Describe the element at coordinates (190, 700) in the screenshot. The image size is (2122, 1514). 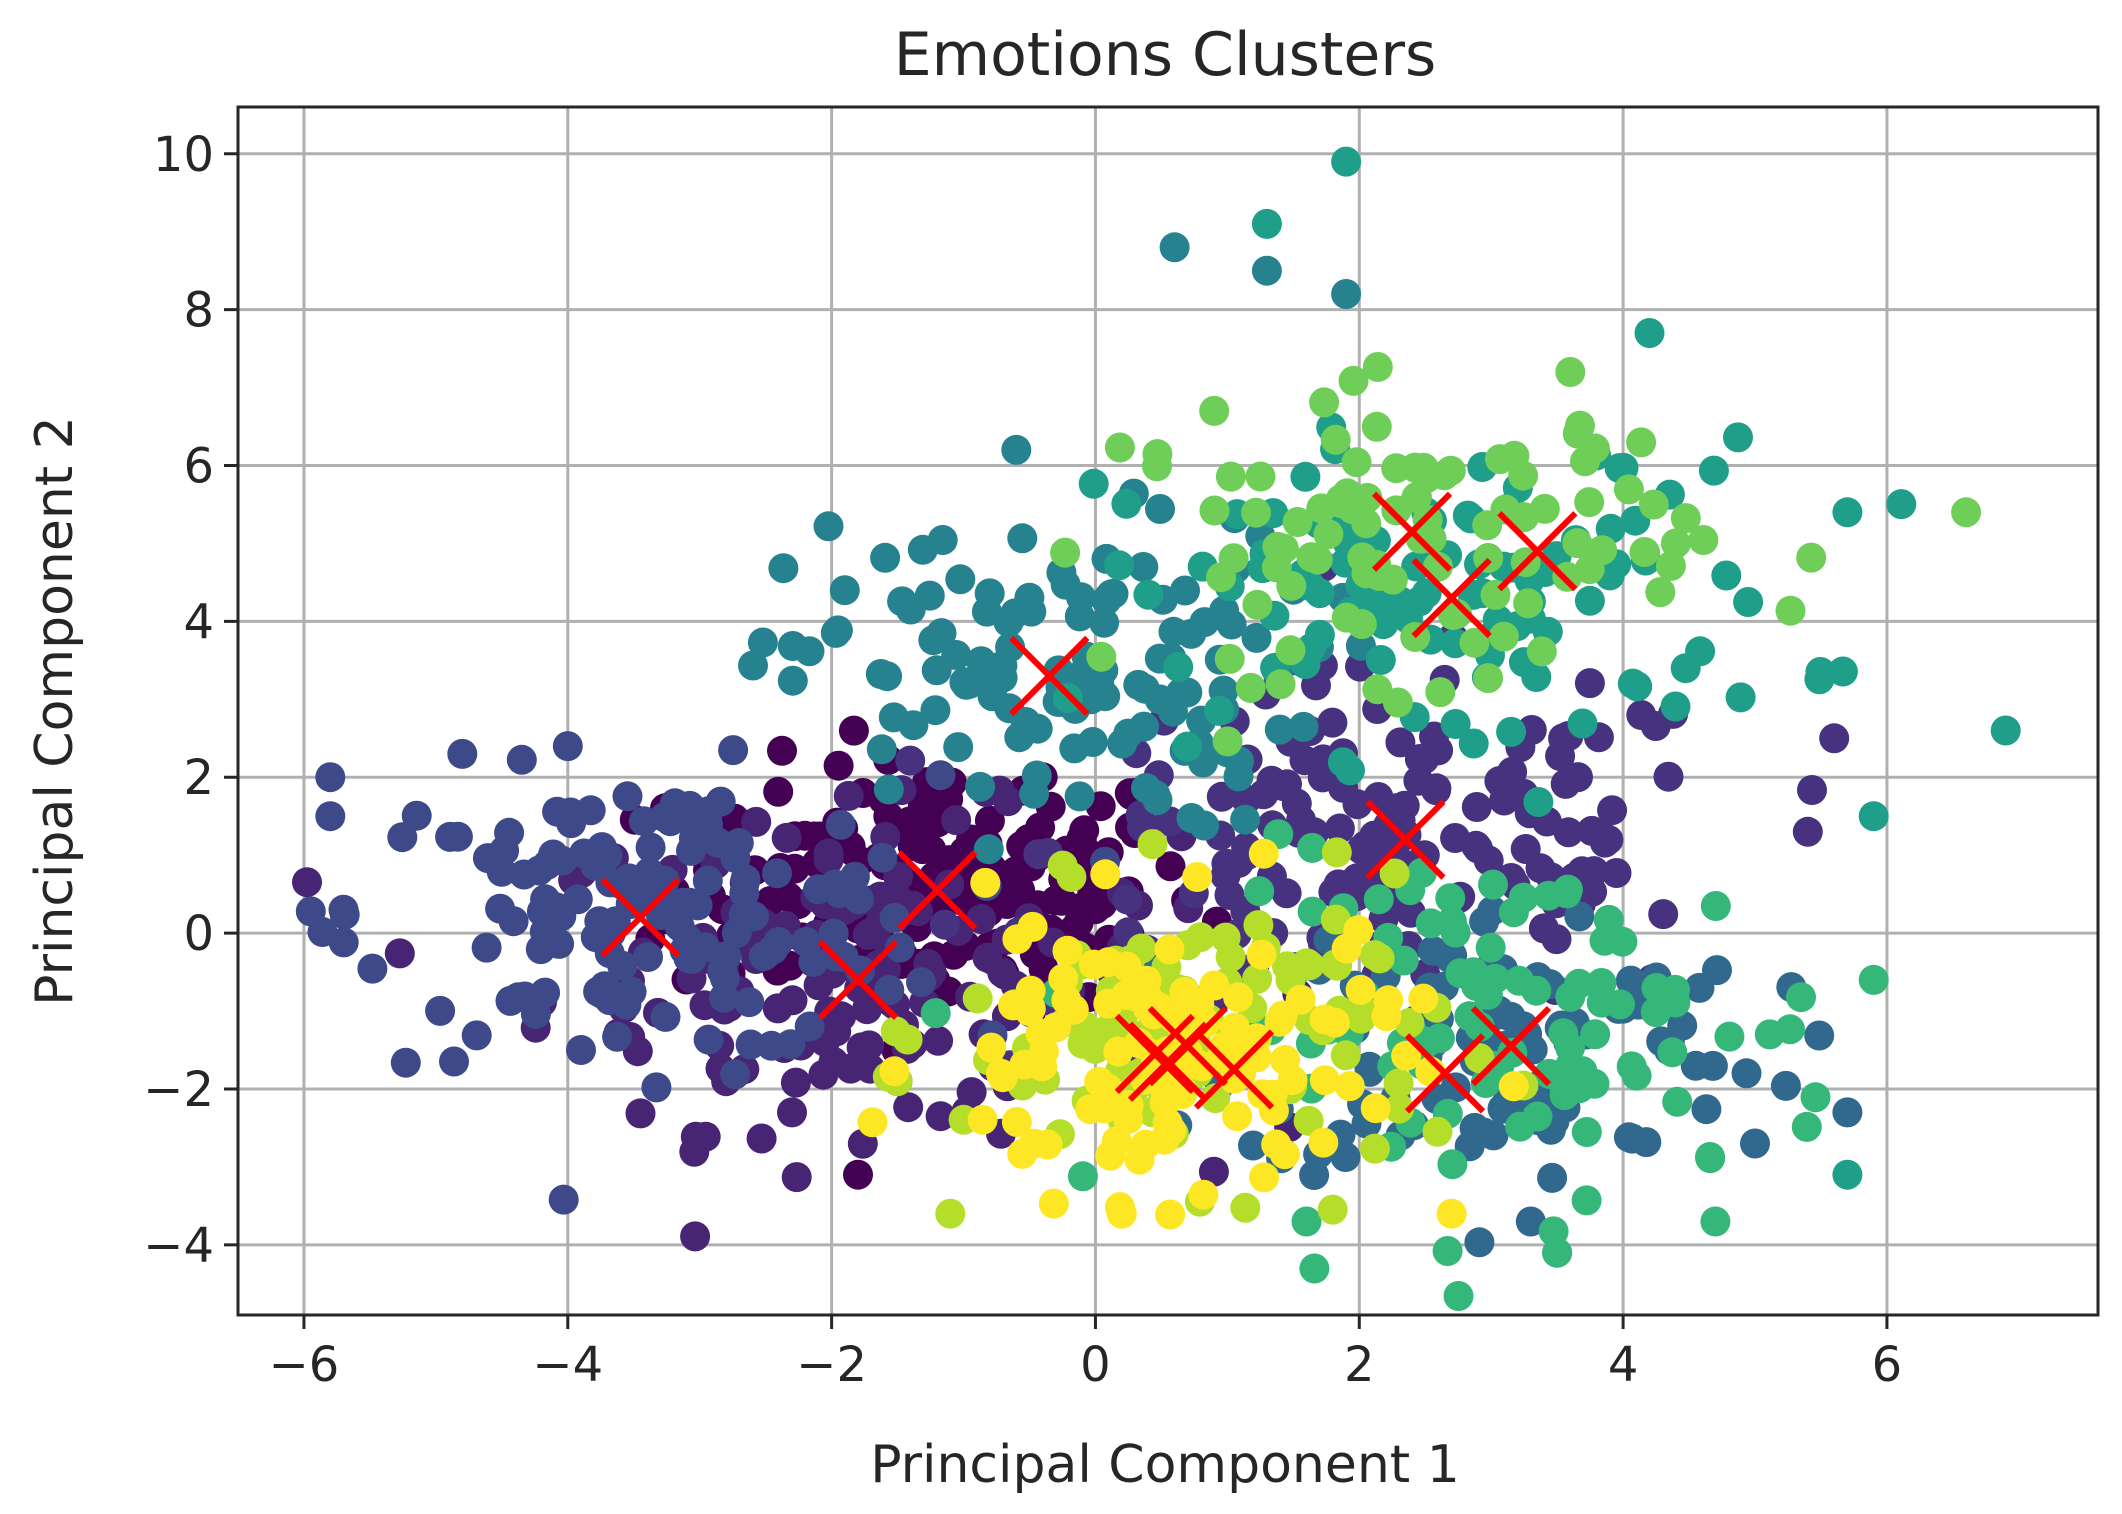
I see `y-axis: −4 −2 0 2 4 6 8 10` at that location.